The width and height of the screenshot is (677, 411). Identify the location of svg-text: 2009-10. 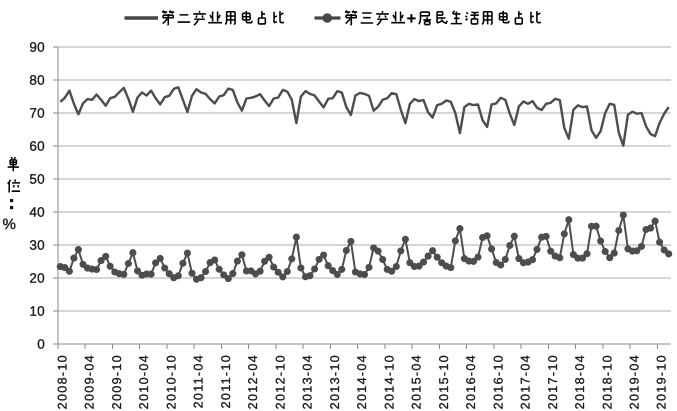
(117, 381).